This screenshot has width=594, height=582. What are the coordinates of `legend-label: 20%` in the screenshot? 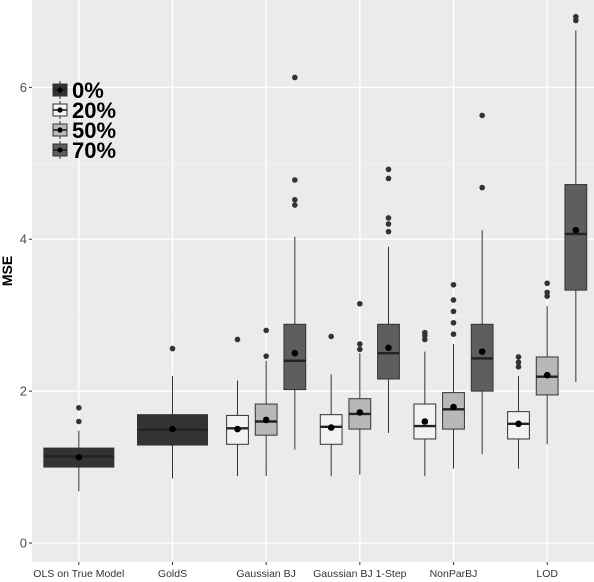 It's located at (94, 110).